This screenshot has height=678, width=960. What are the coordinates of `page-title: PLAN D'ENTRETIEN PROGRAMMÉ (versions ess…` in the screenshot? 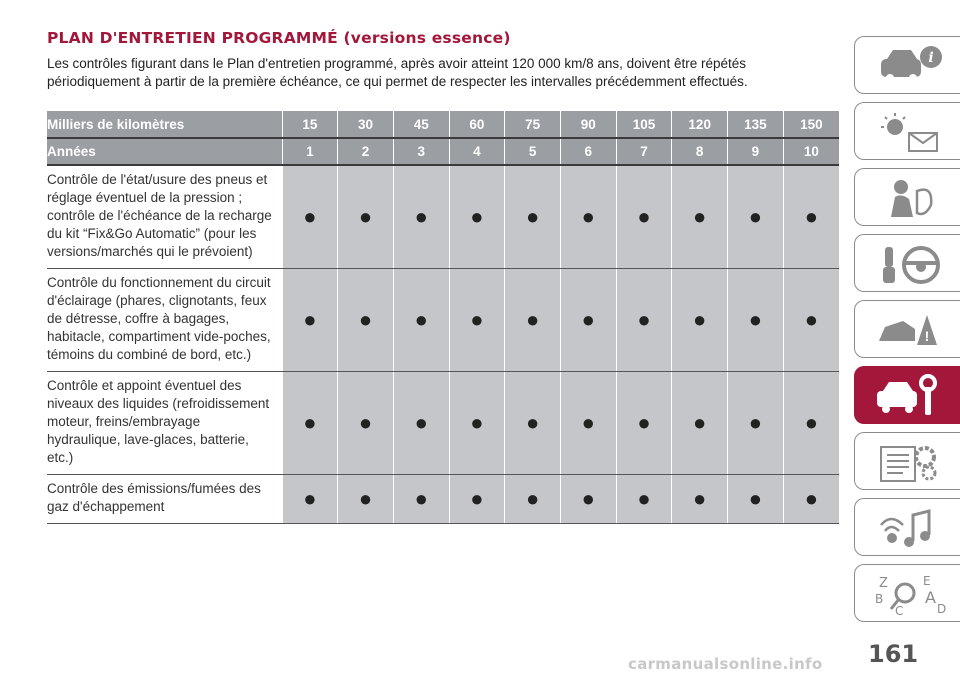 It's located at (279, 38).